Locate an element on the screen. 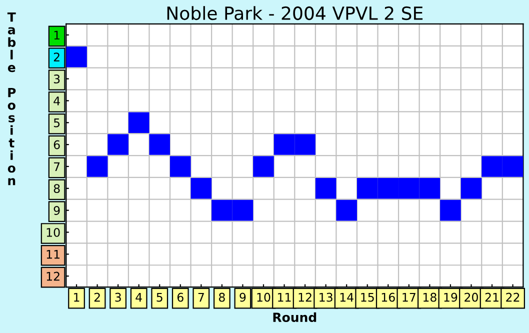 This screenshot has width=529, height=333. x-tick-label: 17 is located at coordinates (409, 297).